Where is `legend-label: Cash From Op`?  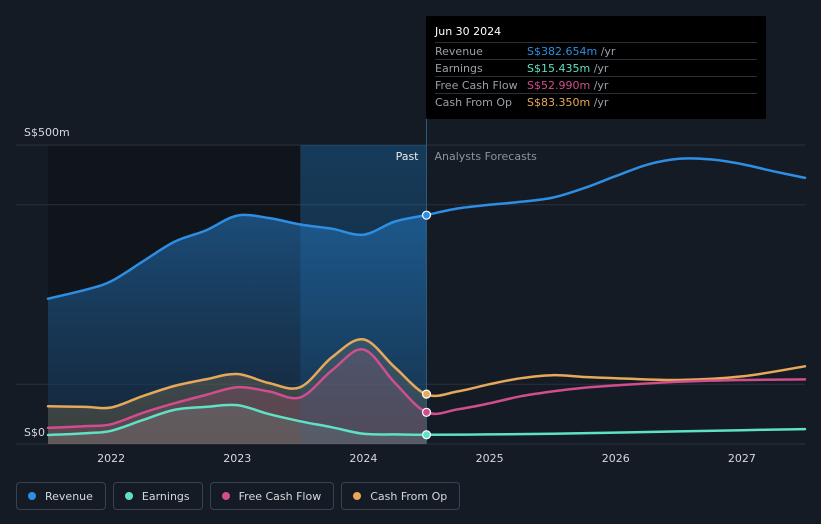 legend-label: Cash From Op is located at coordinates (409, 496).